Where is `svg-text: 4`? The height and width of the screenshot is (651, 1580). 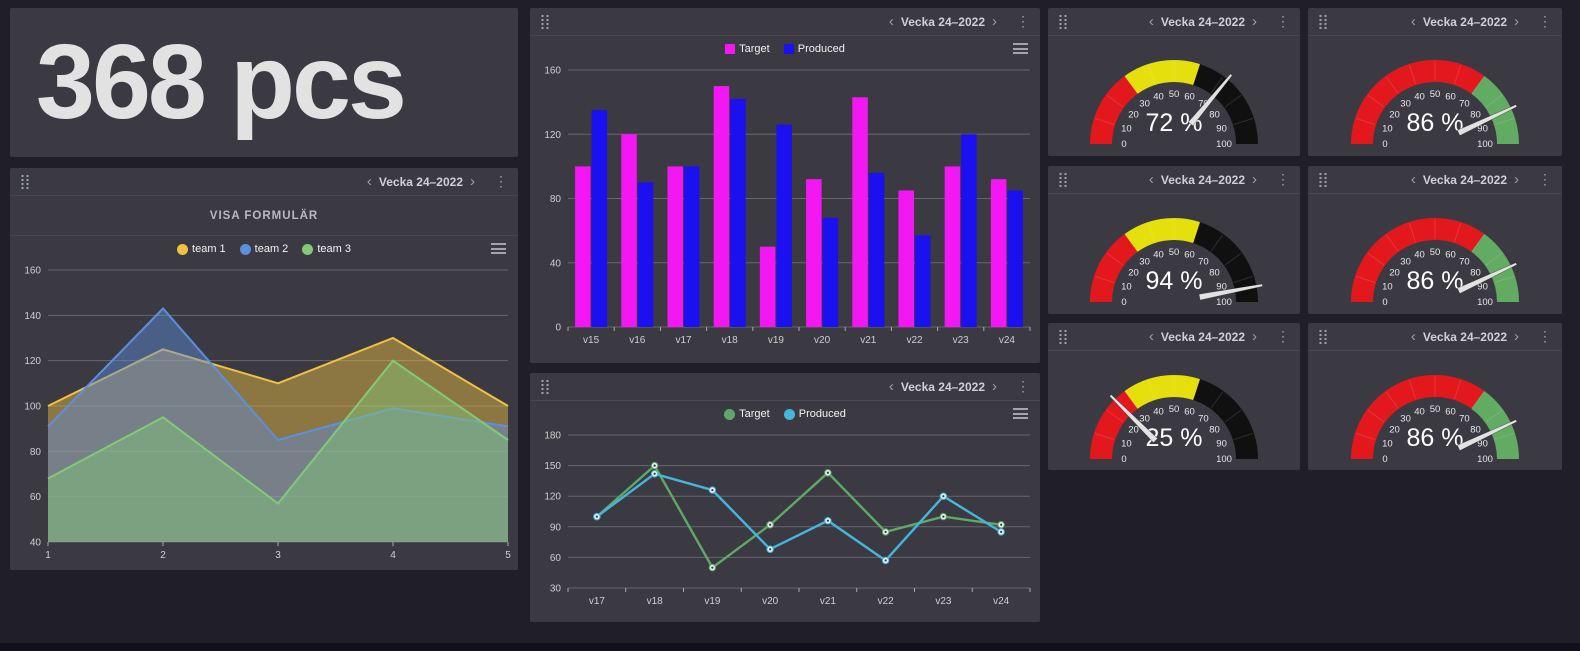
svg-text: 4 is located at coordinates (393, 555).